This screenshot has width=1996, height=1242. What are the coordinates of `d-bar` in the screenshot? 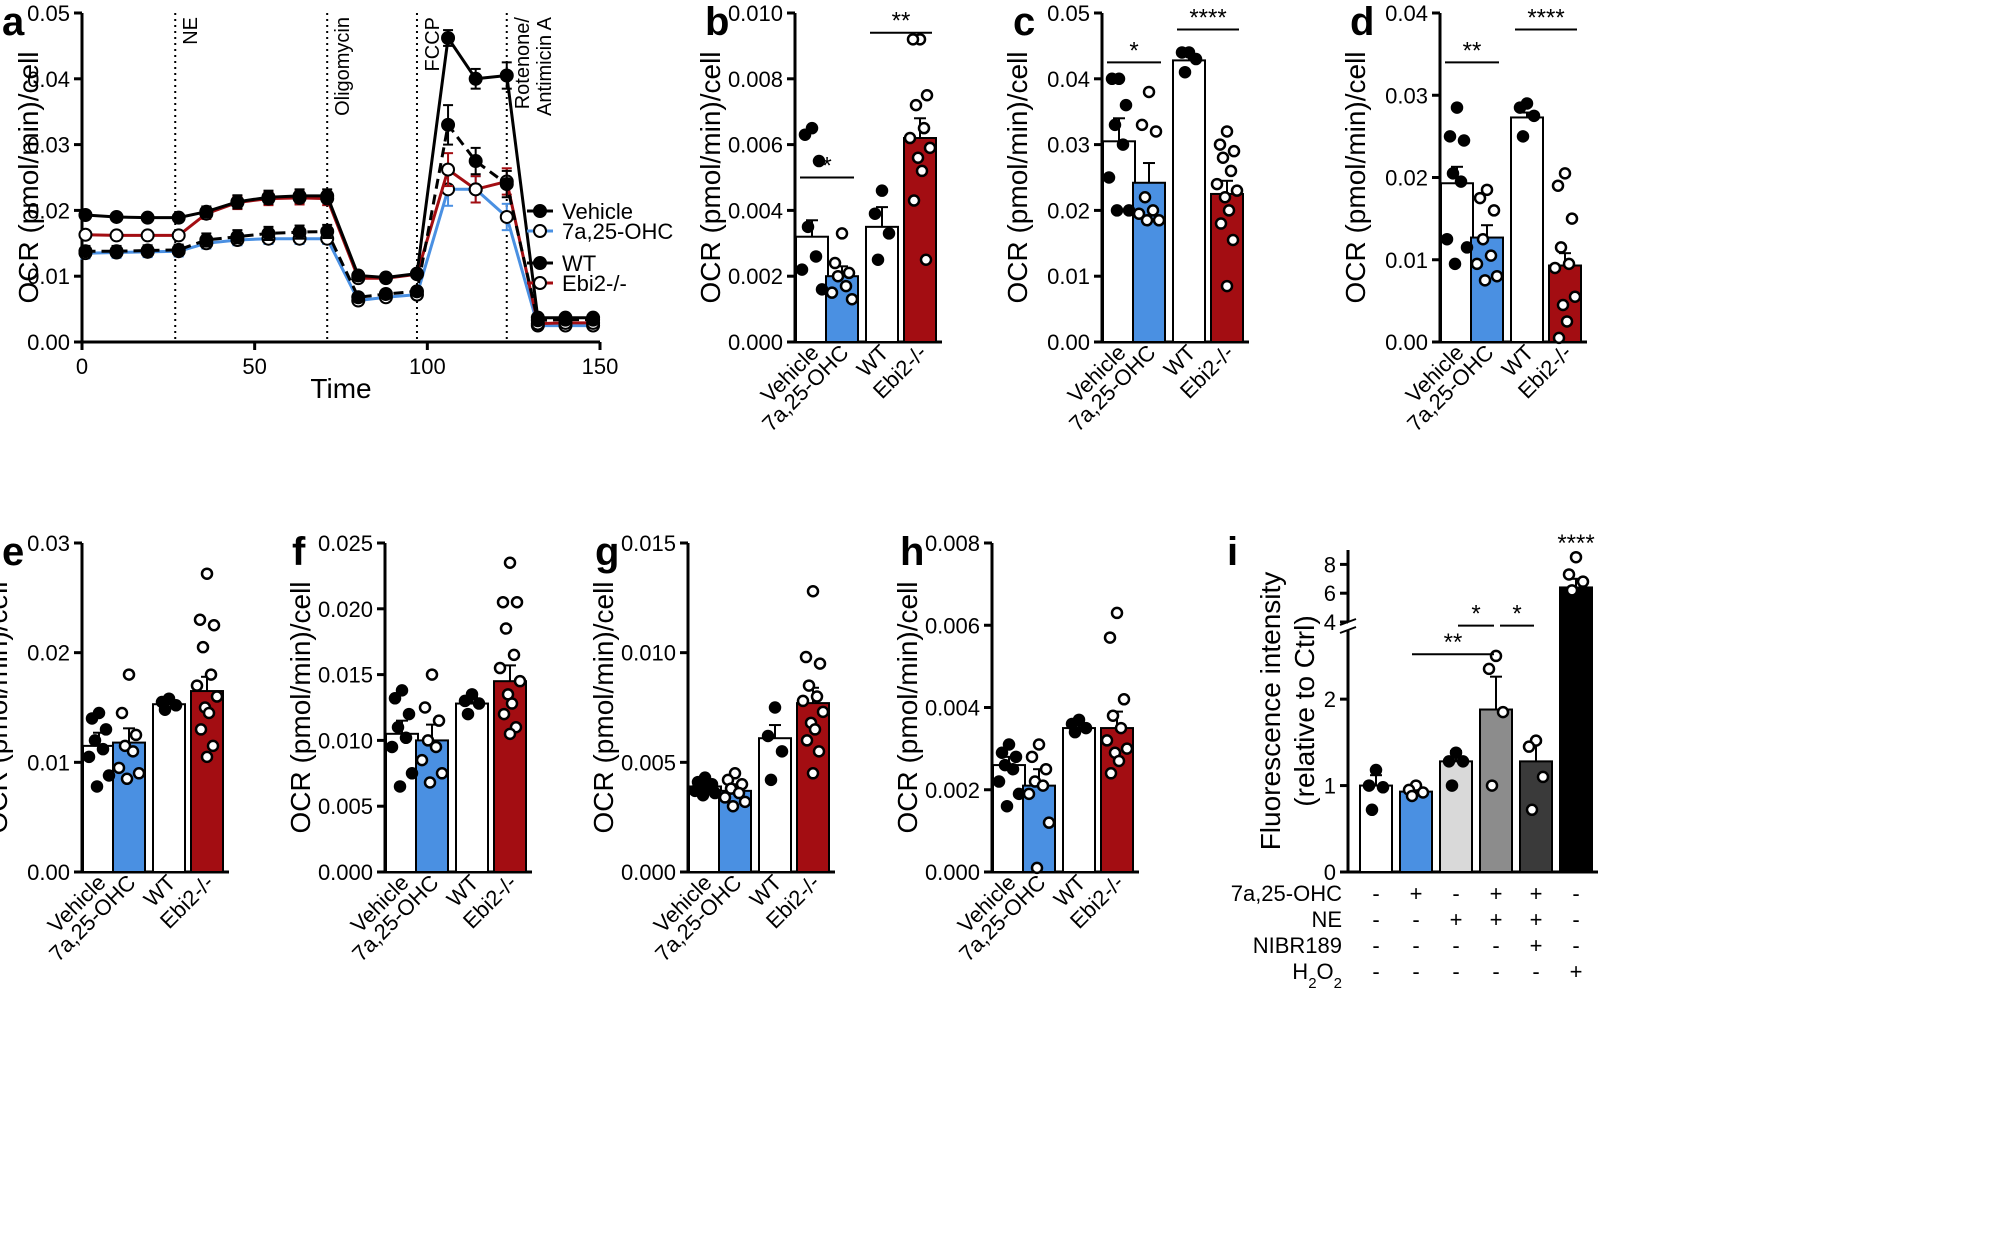 It's located at (1527, 229).